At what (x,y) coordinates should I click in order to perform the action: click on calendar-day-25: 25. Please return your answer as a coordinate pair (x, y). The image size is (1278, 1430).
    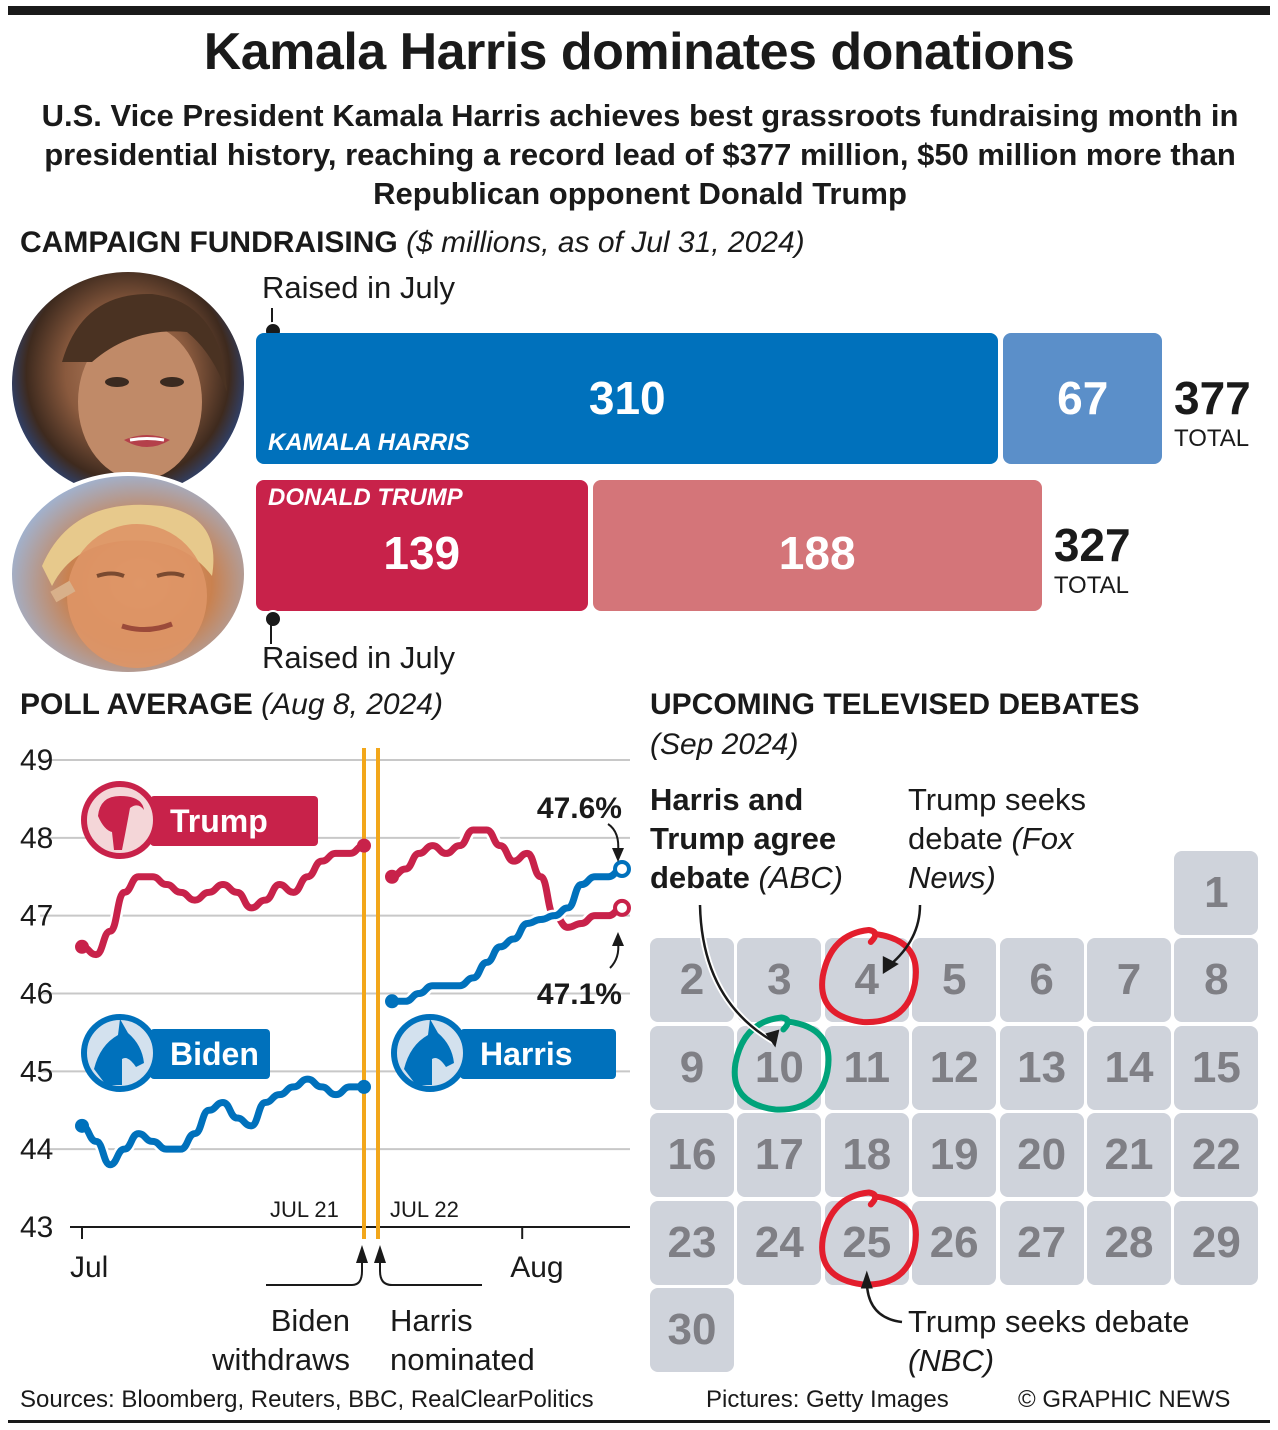
    Looking at the image, I should click on (866, 1242).